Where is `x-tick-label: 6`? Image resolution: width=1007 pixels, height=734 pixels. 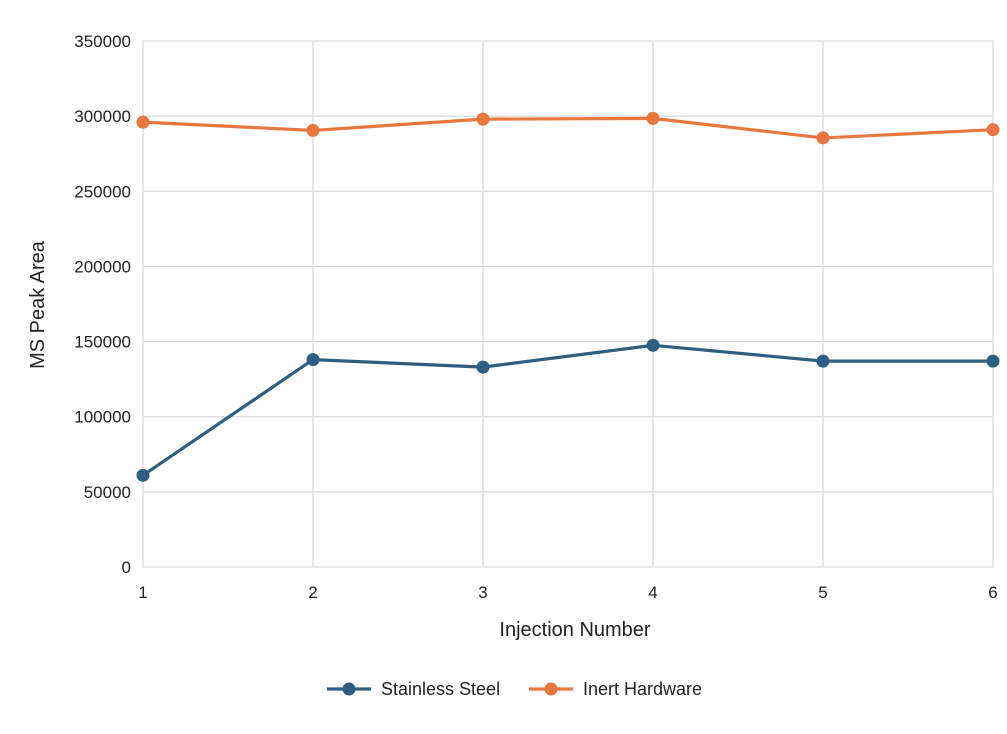
x-tick-label: 6 is located at coordinates (992, 592).